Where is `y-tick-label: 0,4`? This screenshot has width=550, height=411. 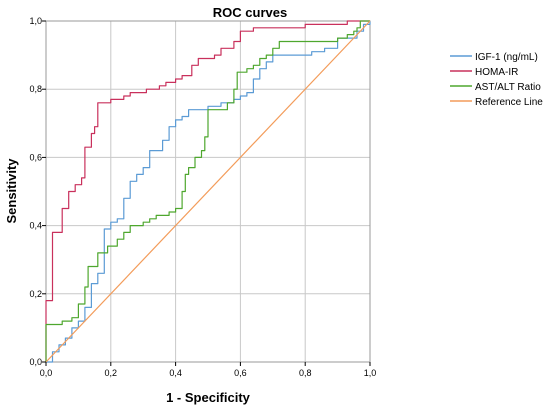
y-tick-label: 0,4 is located at coordinates (35, 226).